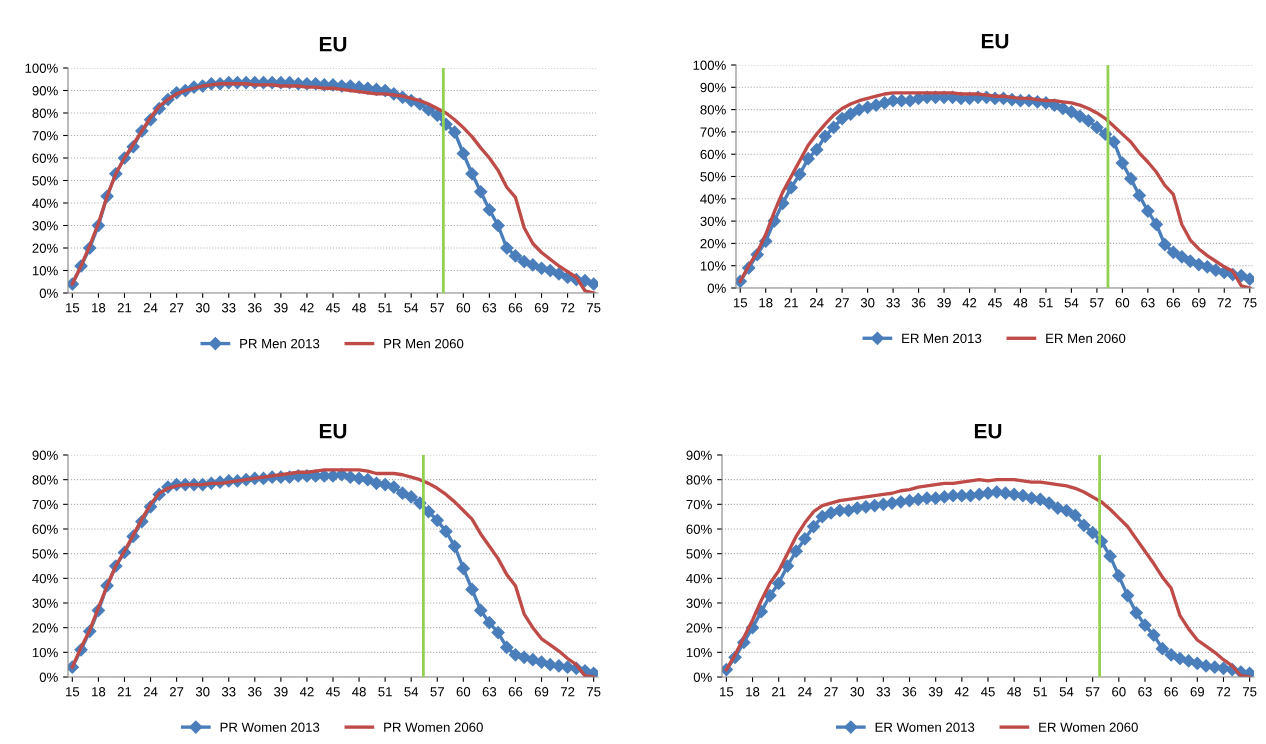 The height and width of the screenshot is (744, 1266). What do you see at coordinates (1088, 727) in the screenshot?
I see `legend-label: ER Women 2060` at bounding box center [1088, 727].